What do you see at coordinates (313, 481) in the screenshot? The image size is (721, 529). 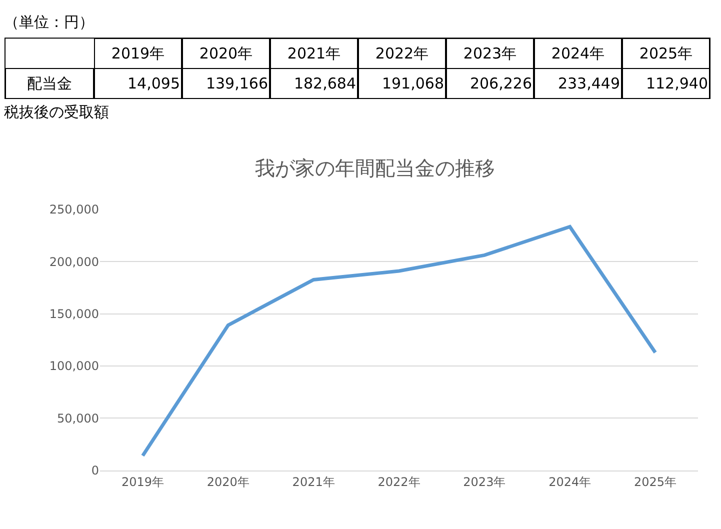 I see `x-tick-label: 2021年` at bounding box center [313, 481].